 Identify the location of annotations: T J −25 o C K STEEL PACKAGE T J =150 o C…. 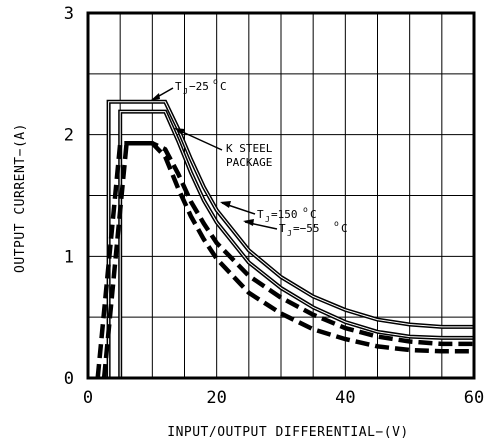
(249, 157).